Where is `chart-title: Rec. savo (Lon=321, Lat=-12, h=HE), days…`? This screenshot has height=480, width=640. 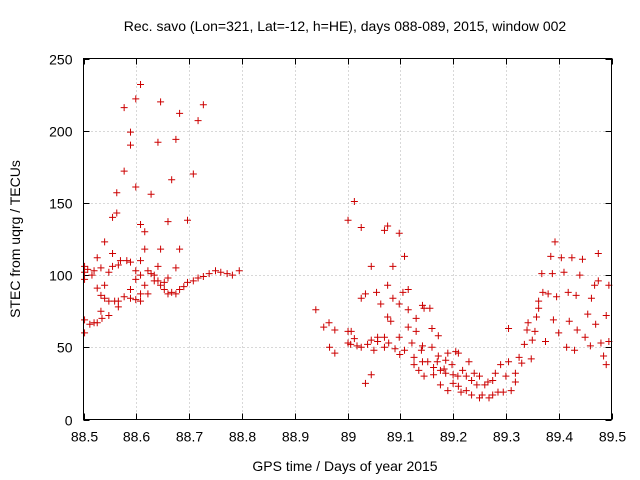
chart-title: Rec. savo (Lon=321, Lat=-12, h=HE), days… is located at coordinates (345, 26).